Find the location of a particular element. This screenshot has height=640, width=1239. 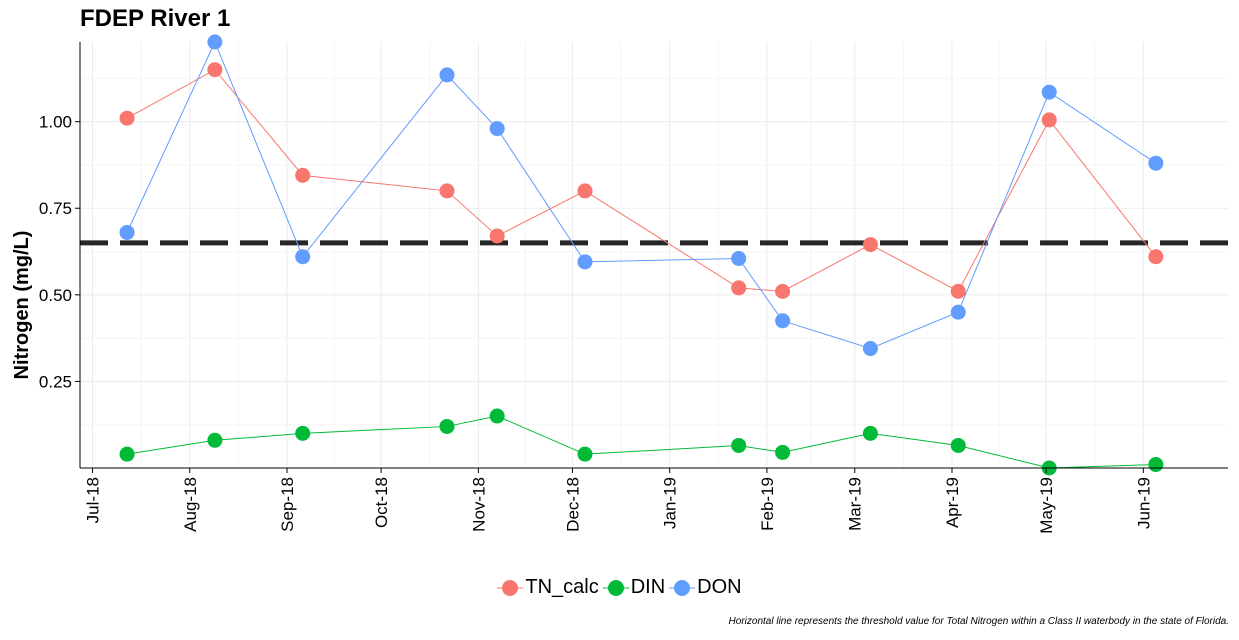

legend-key-din is located at coordinates (615, 587).